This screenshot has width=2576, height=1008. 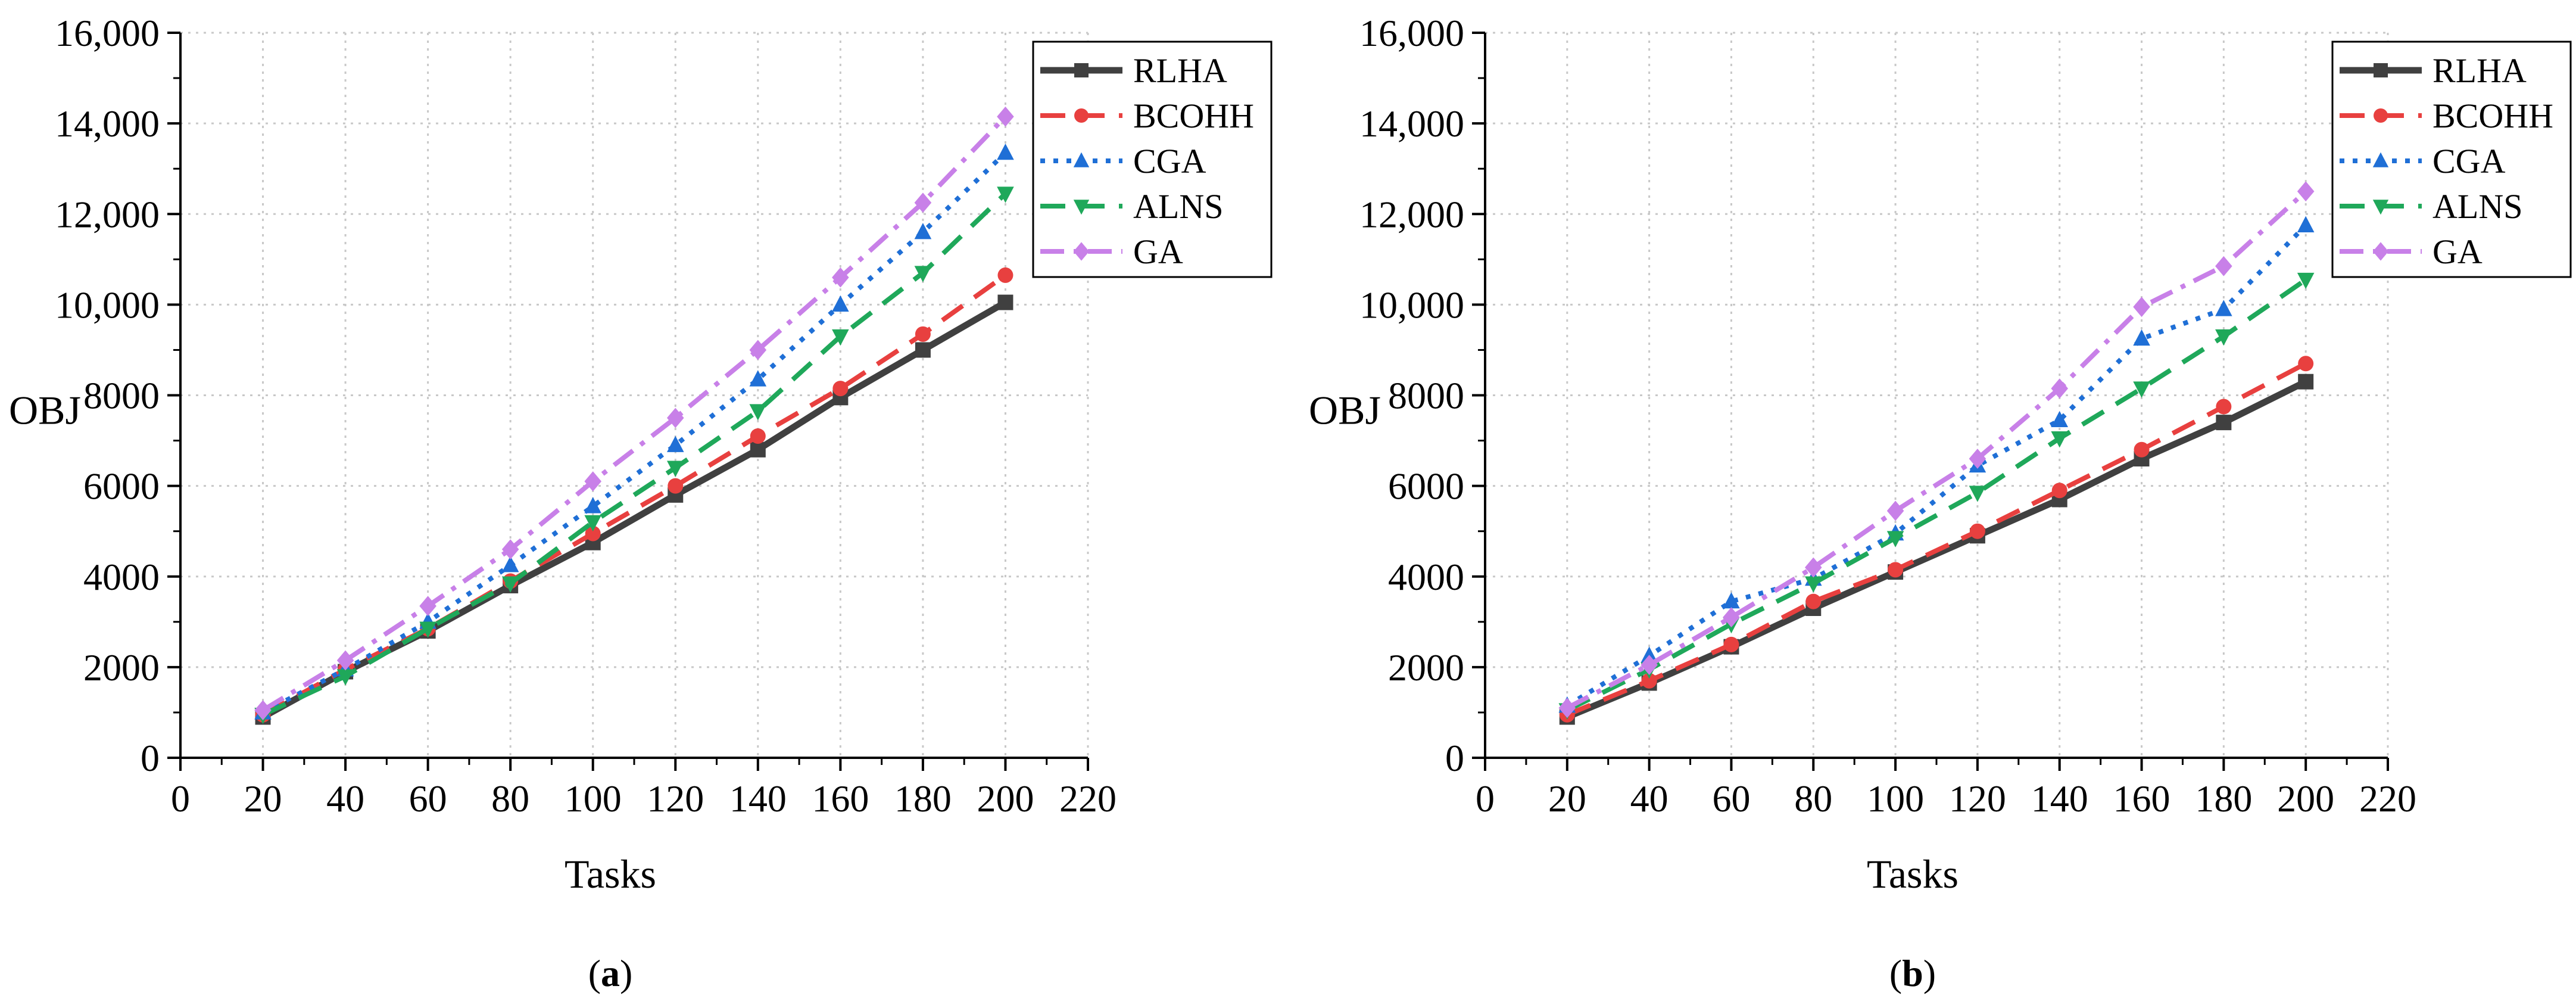 I want to click on series-bcohh, so click(x=1937, y=539).